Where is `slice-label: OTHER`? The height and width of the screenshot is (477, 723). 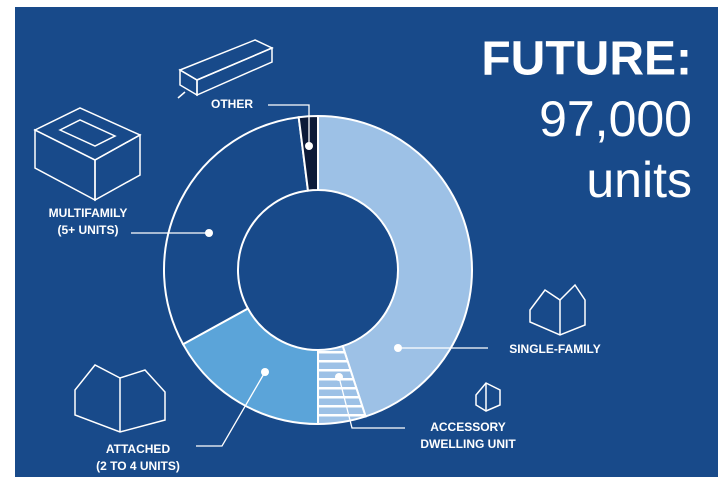
slice-label: OTHER is located at coordinates (232, 104).